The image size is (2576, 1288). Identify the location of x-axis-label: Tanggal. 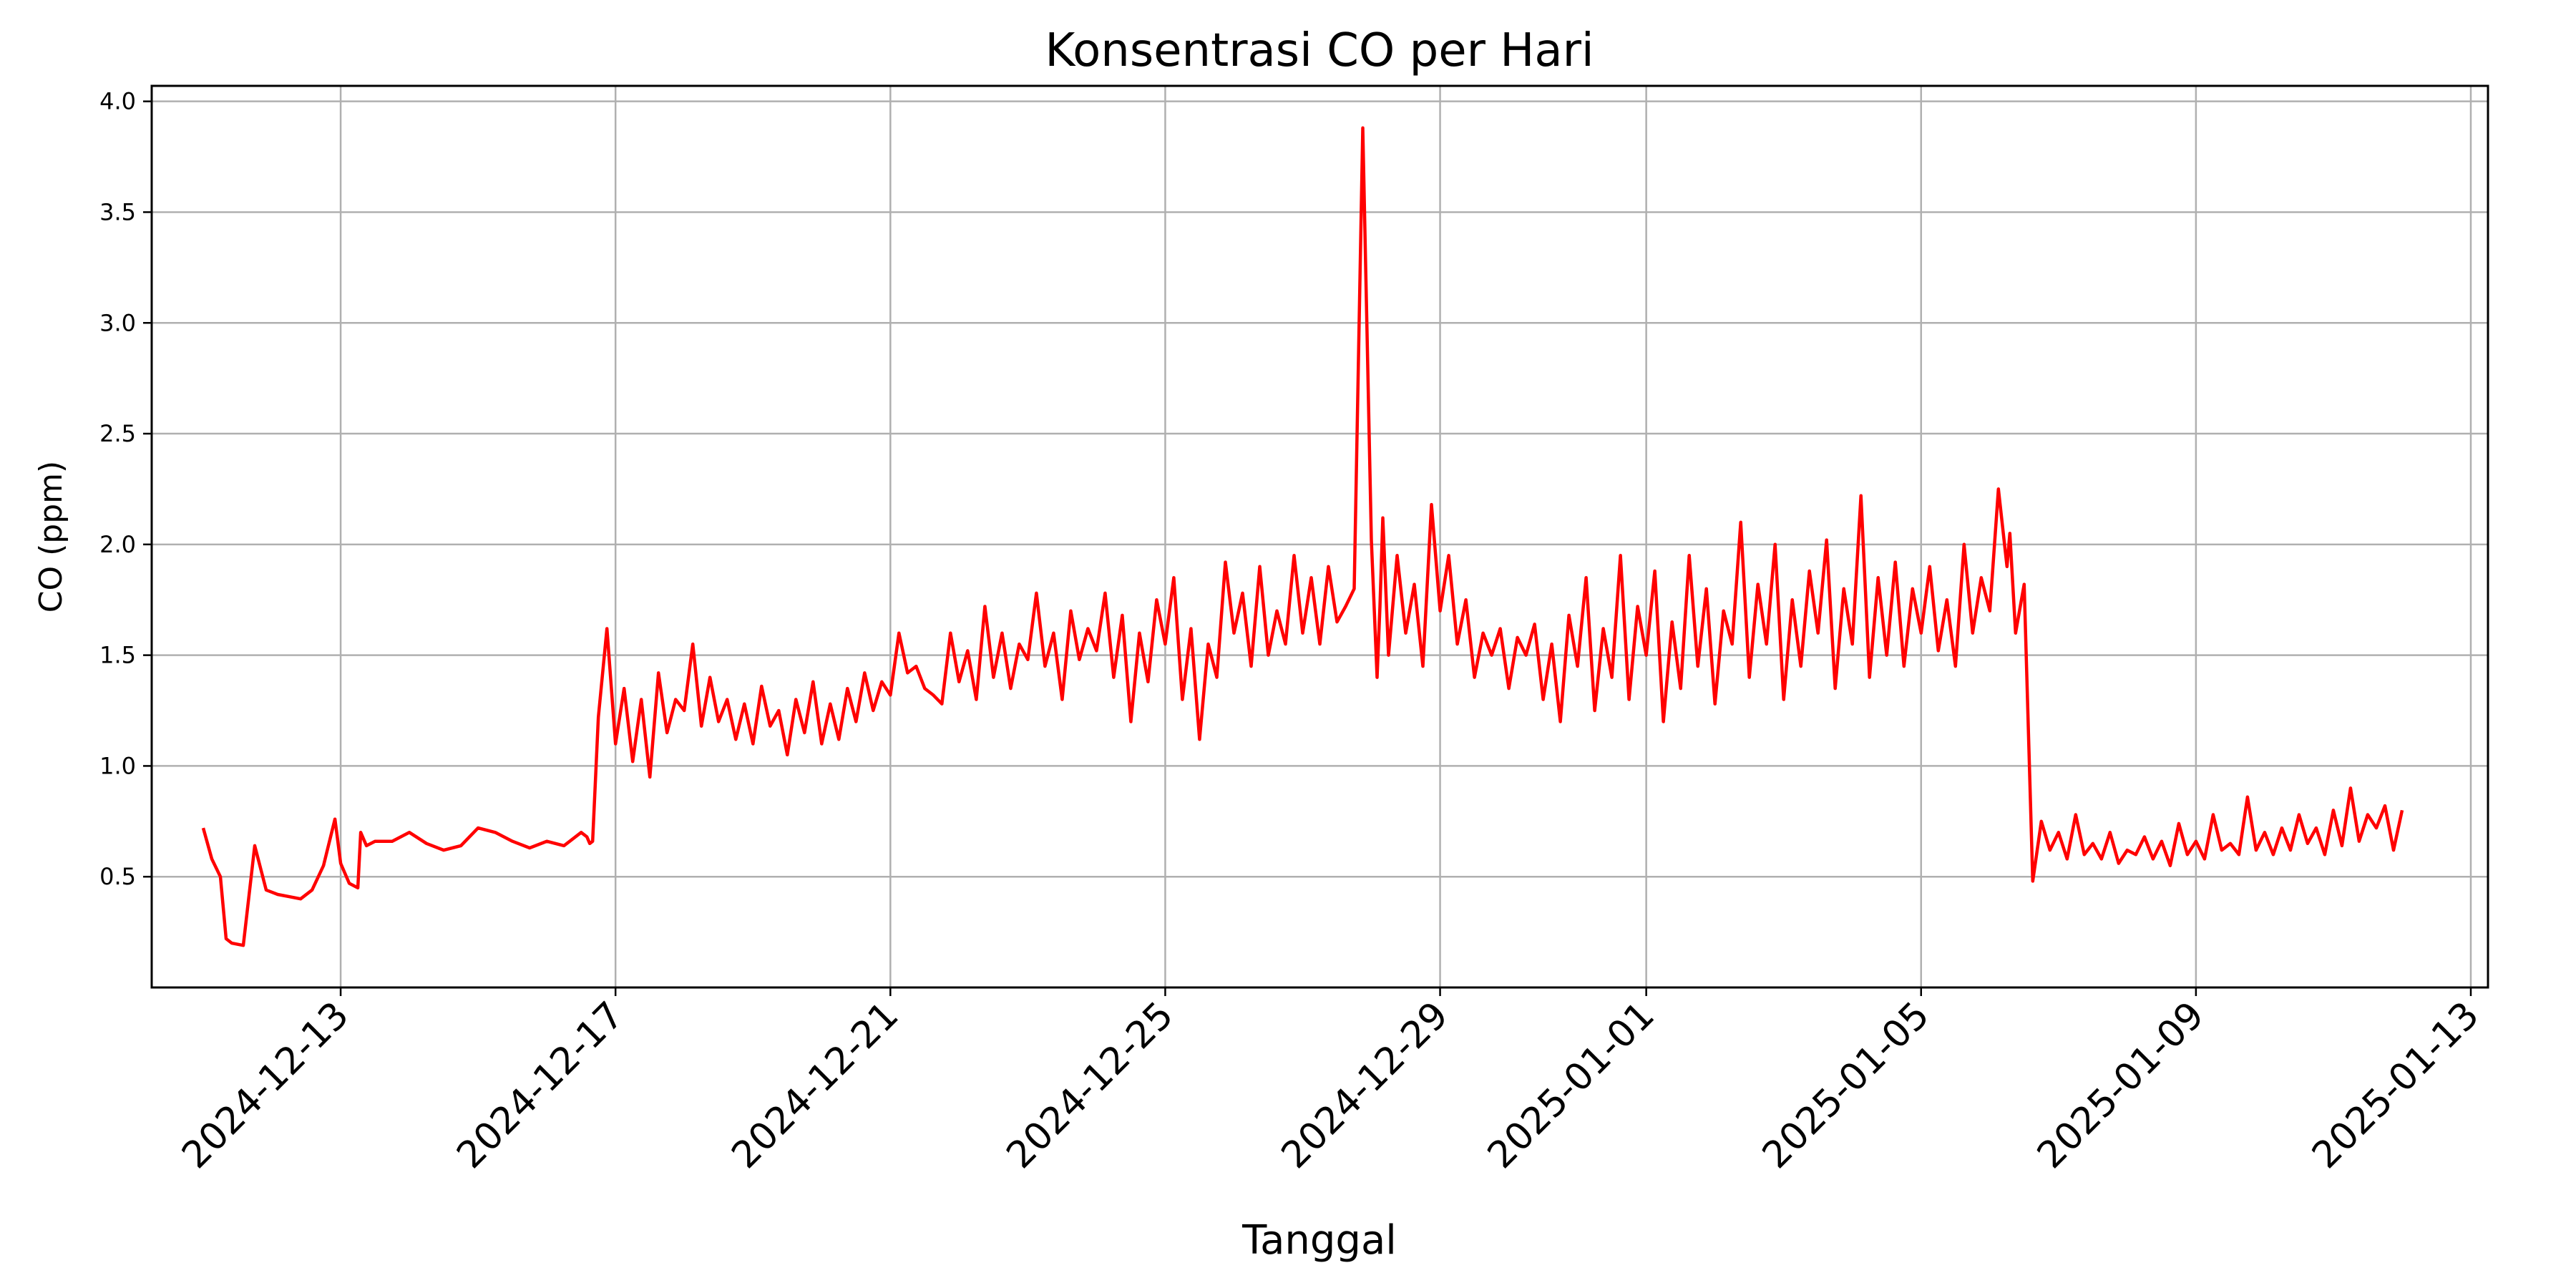
(1319, 1240).